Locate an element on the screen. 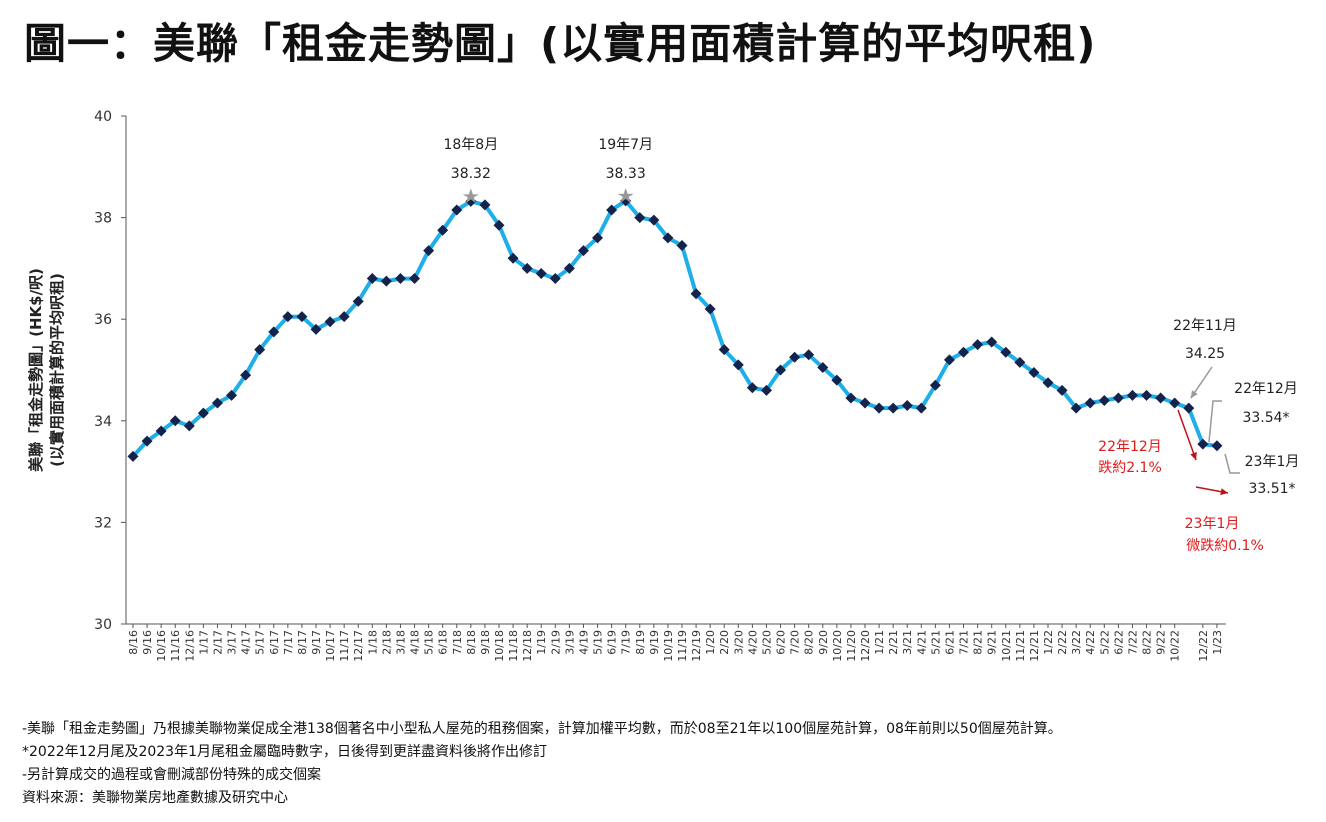  x-tick-label: 1/20 is located at coordinates (710, 642).